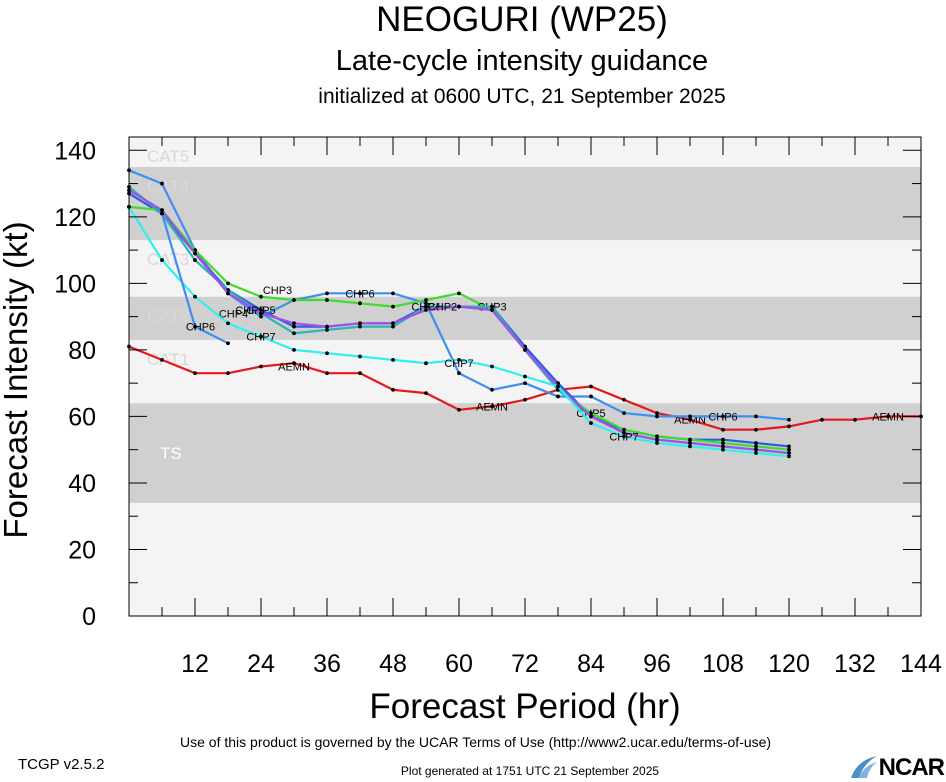 The image size is (946, 782). What do you see at coordinates (168, 156) in the screenshot?
I see `category-label-cat5: CAT5` at bounding box center [168, 156].